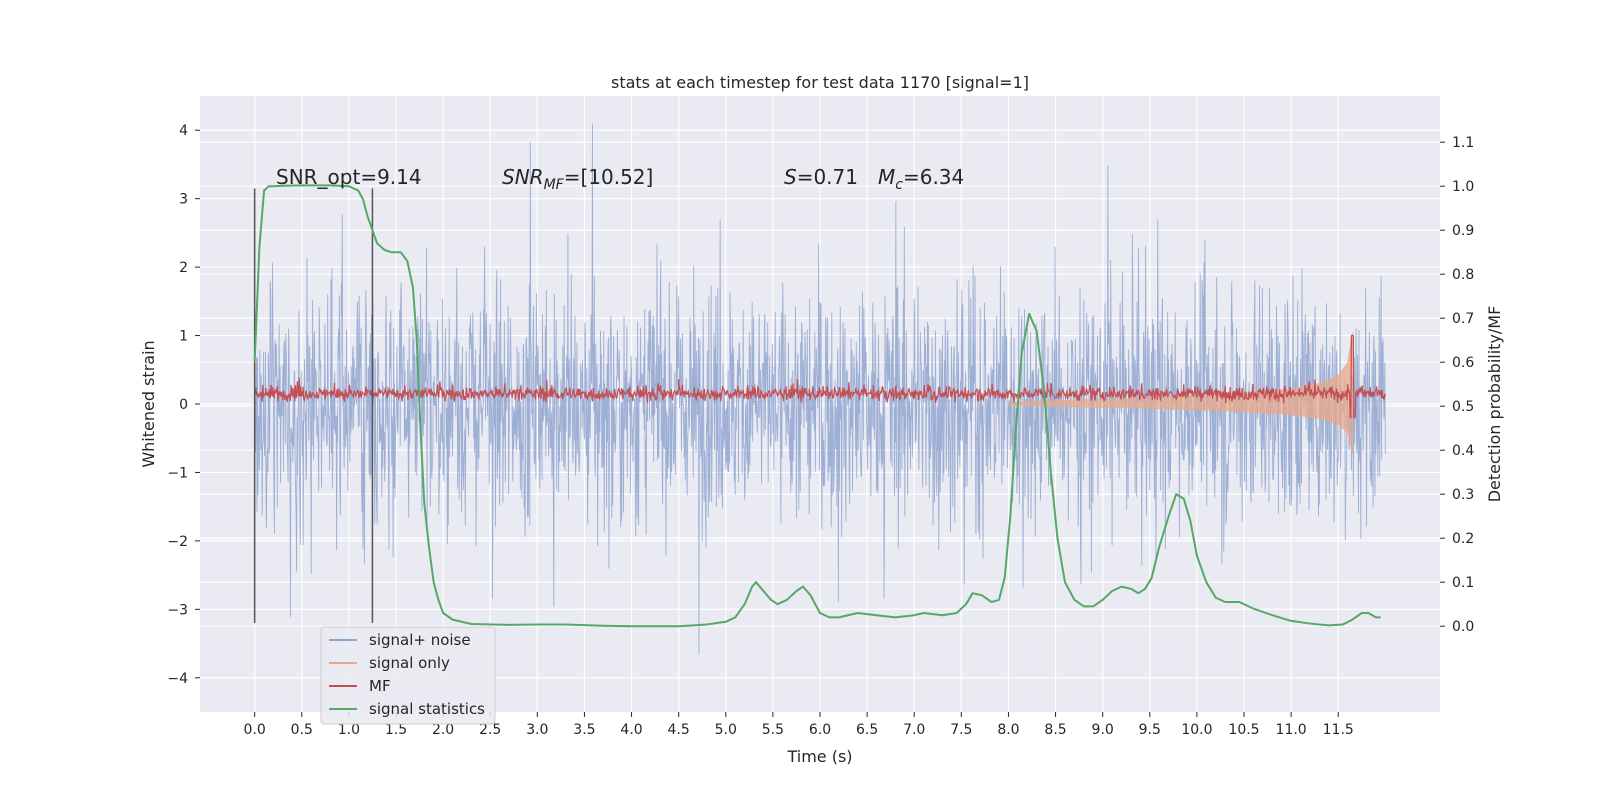 This screenshot has width=1600, height=800. What do you see at coordinates (255, 730) in the screenshot?
I see `x-tick-label: 0.0` at bounding box center [255, 730].